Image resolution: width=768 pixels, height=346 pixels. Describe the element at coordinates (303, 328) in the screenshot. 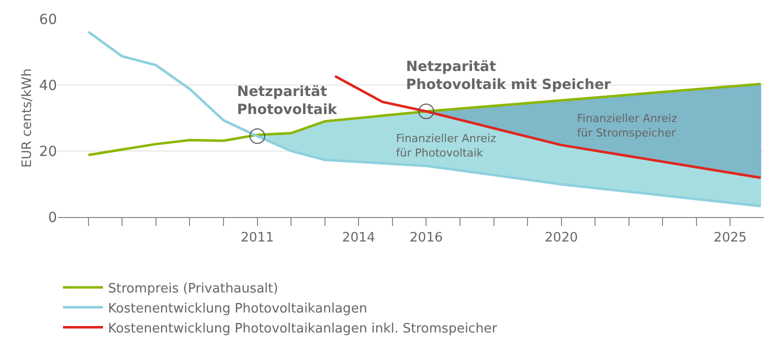

I see `legend-label: Kostenentwicklung Photovoltaikanlagen inkl. Stromspeicher` at that location.